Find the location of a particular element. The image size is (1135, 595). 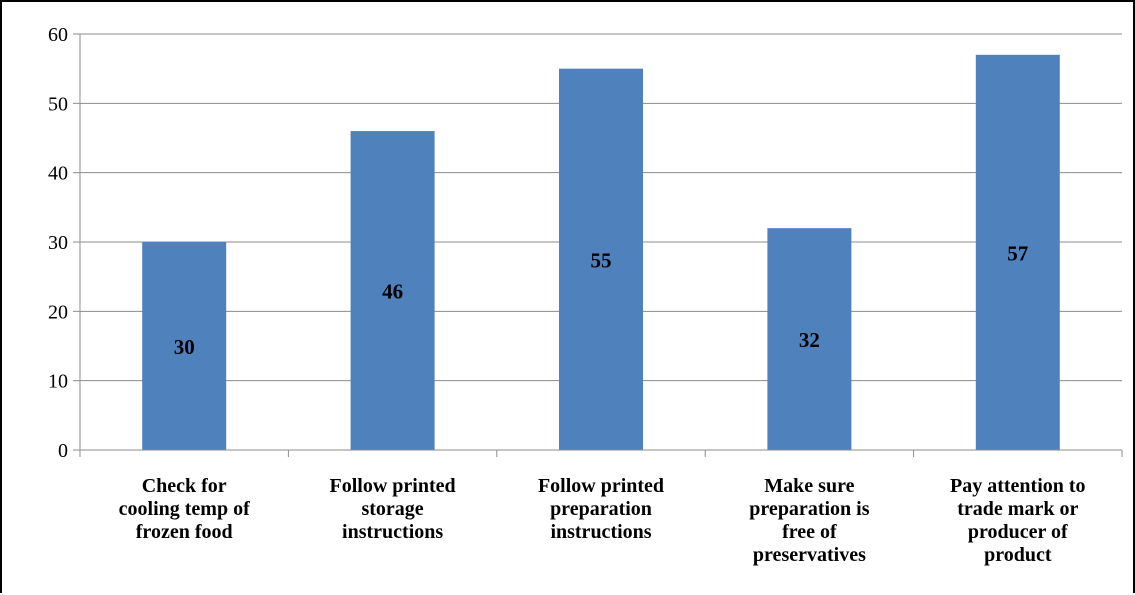

data-label: 30 is located at coordinates (184, 347).